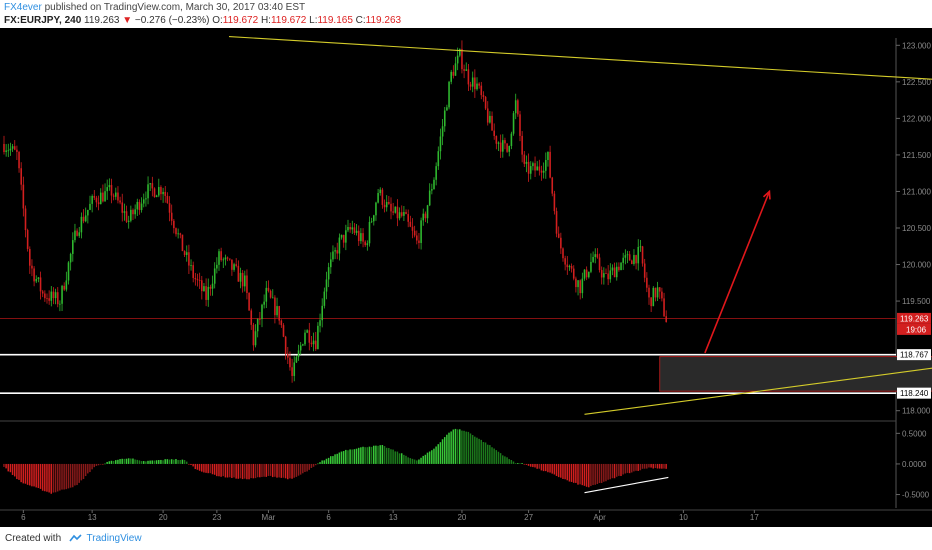 This screenshot has width=932, height=550. I want to click on symbol-label: FX:EURJPY, 240, so click(43, 20).